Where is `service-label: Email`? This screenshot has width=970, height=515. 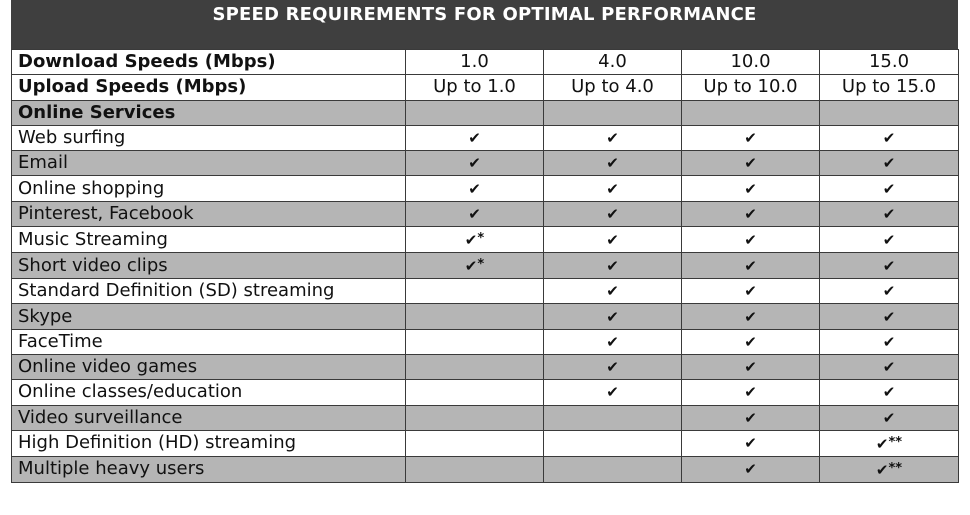
service-label: Email is located at coordinates (208, 163).